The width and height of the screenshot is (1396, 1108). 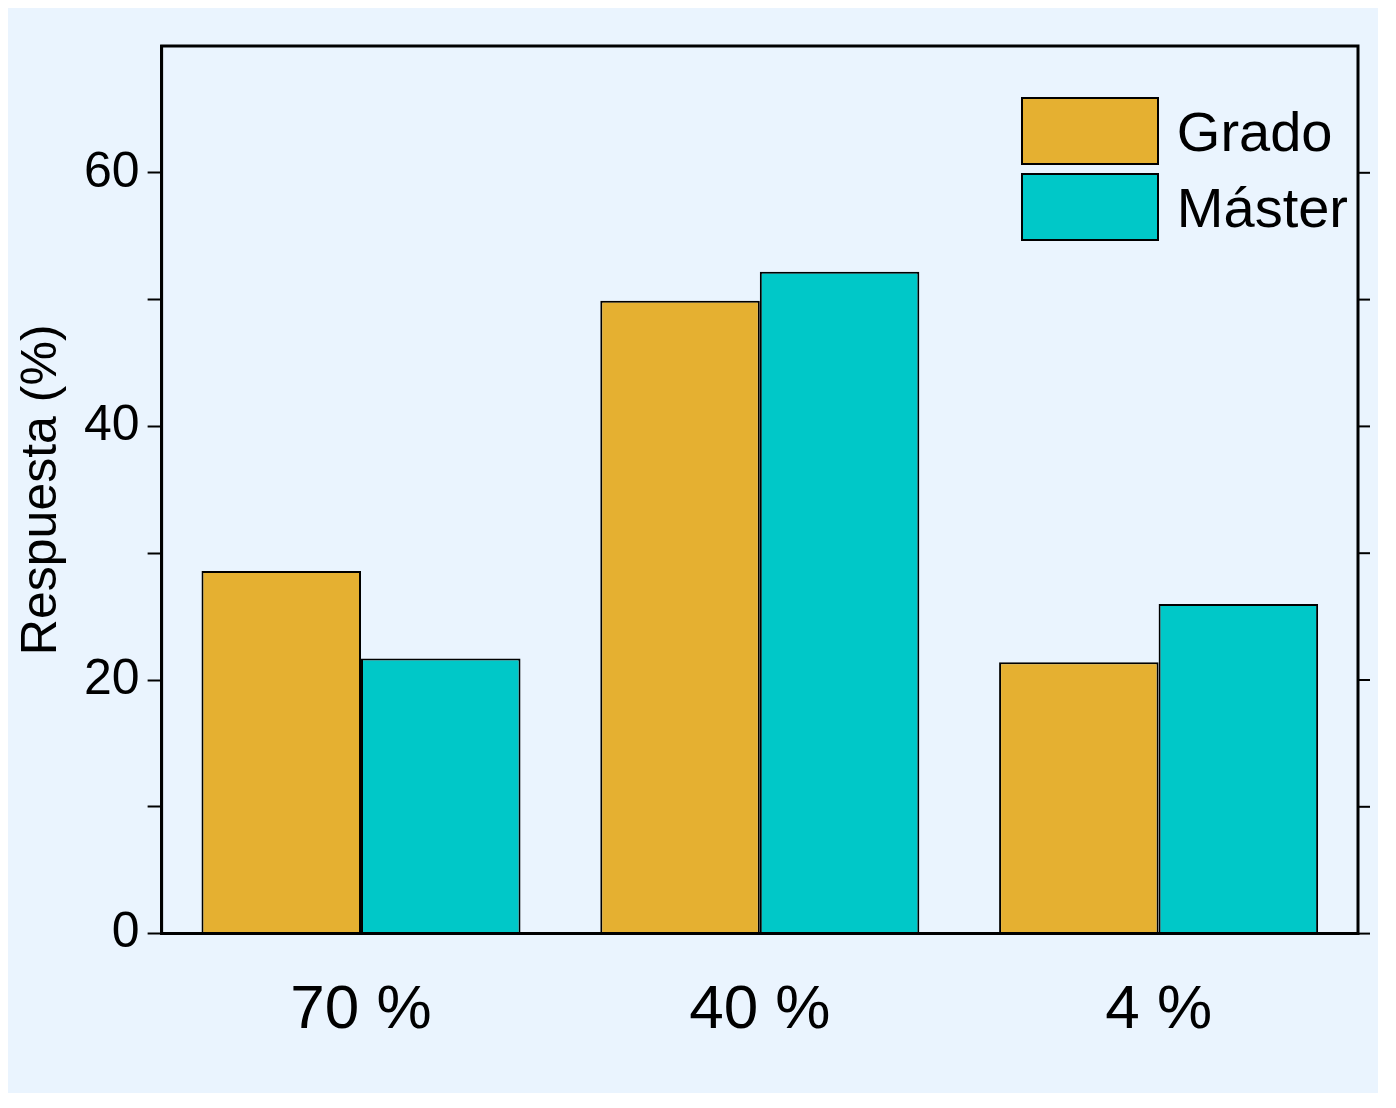 What do you see at coordinates (111, 169) in the screenshot?
I see `y-tick-label: 60` at bounding box center [111, 169].